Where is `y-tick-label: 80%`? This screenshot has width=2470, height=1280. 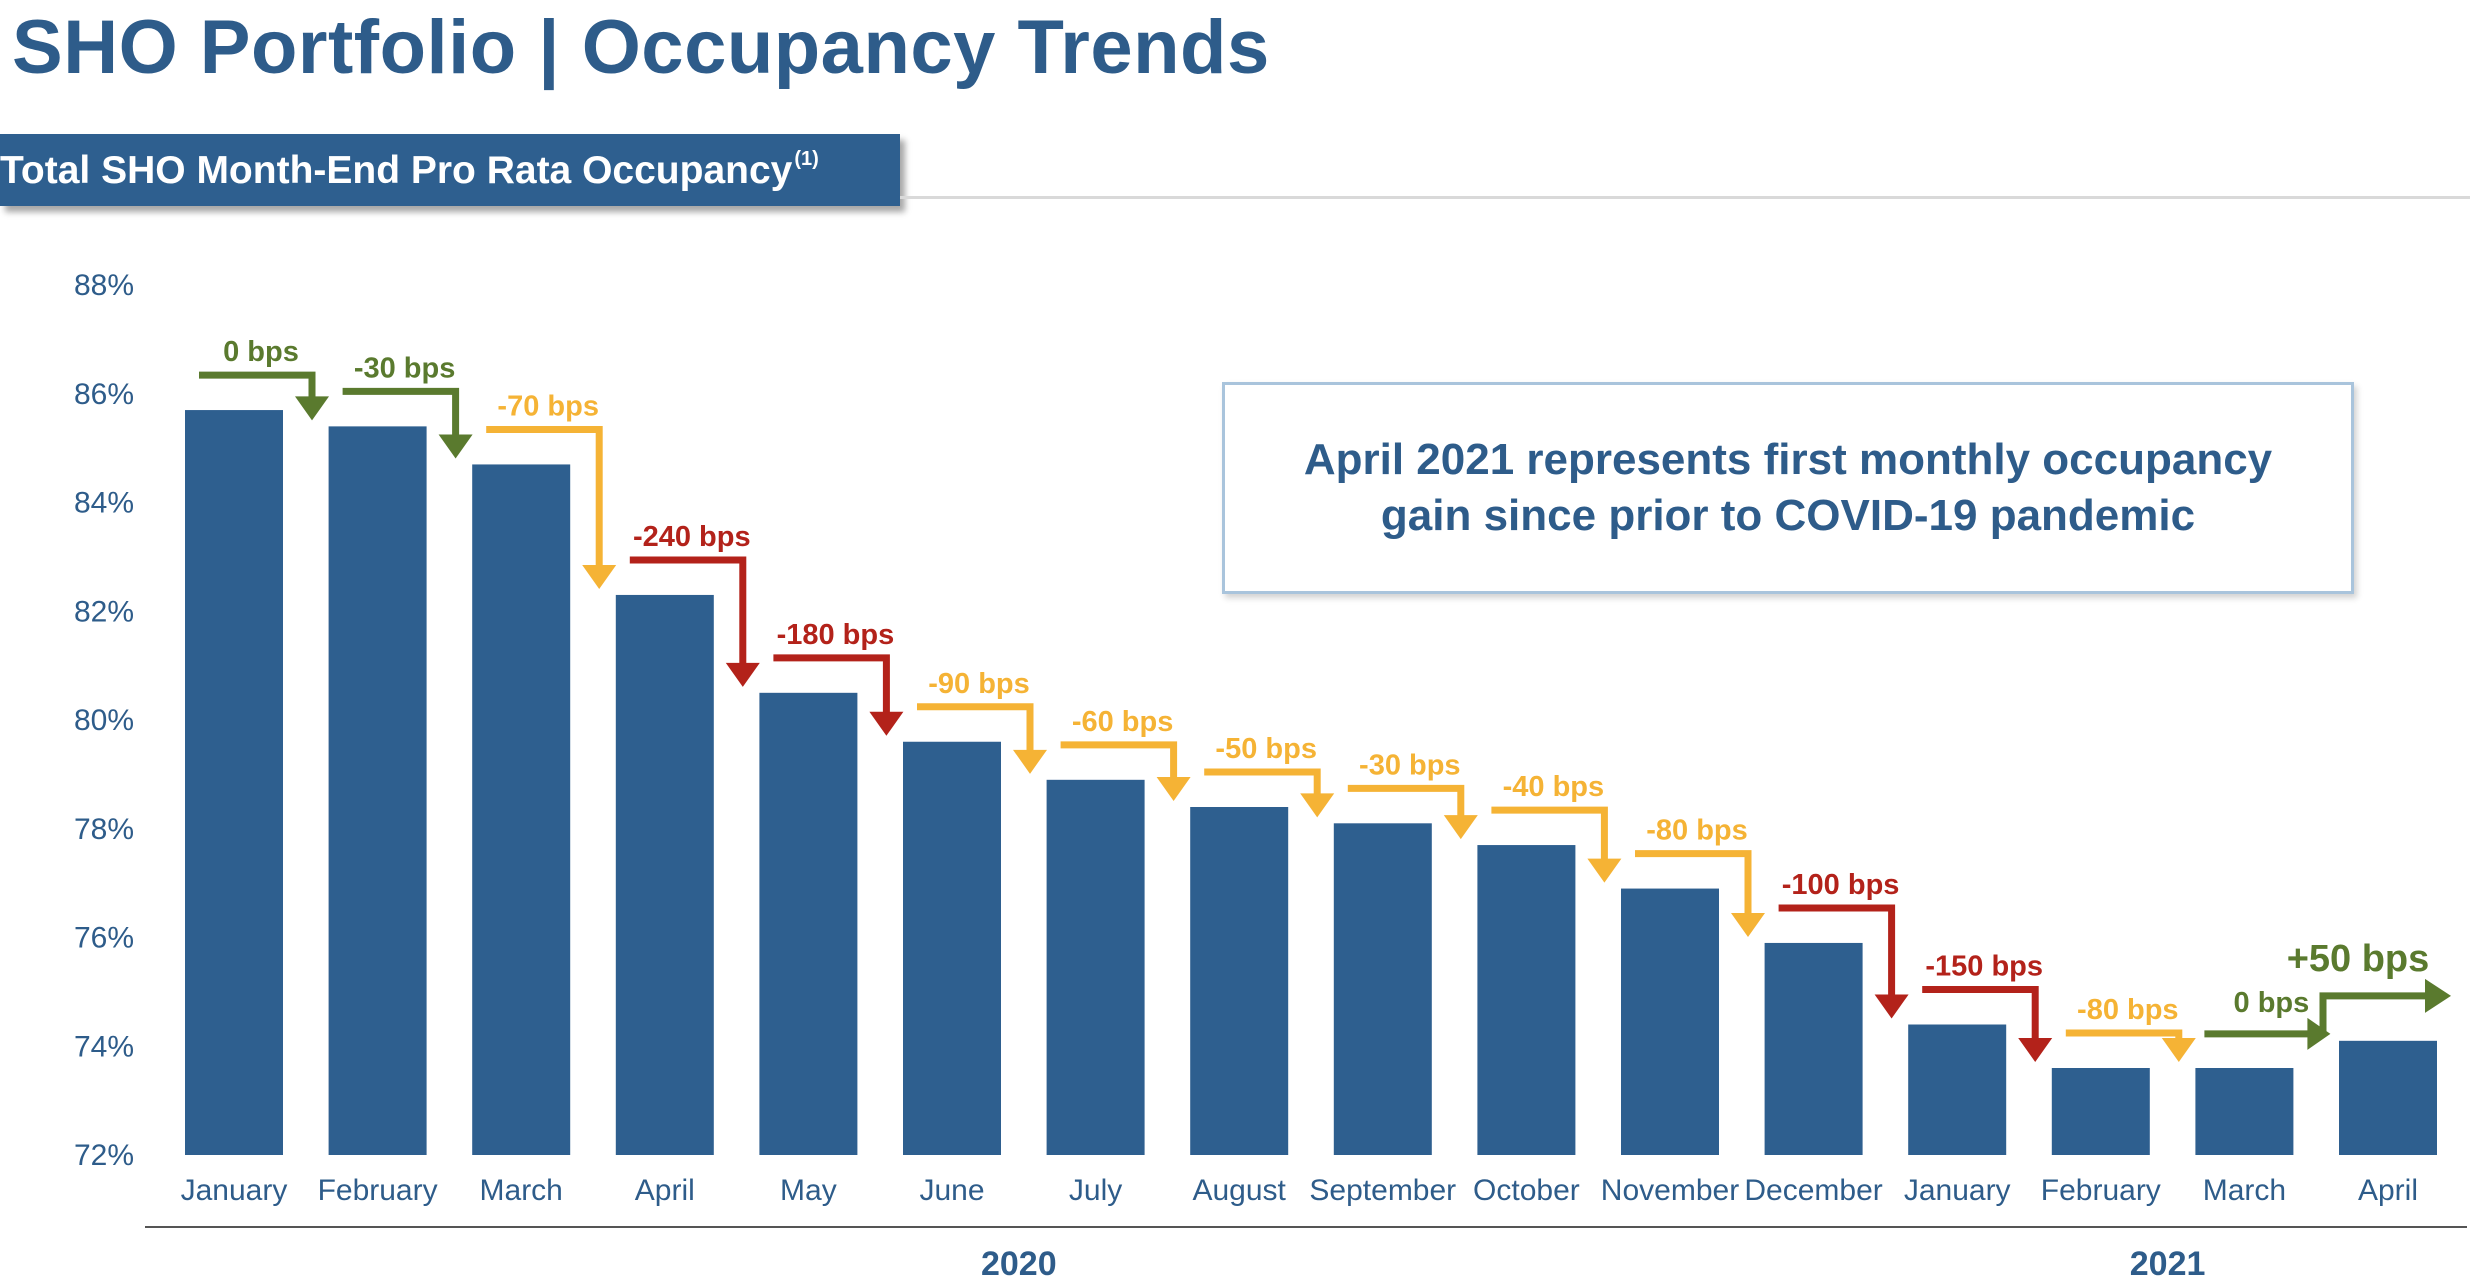 y-tick-label: 80% is located at coordinates (104, 720).